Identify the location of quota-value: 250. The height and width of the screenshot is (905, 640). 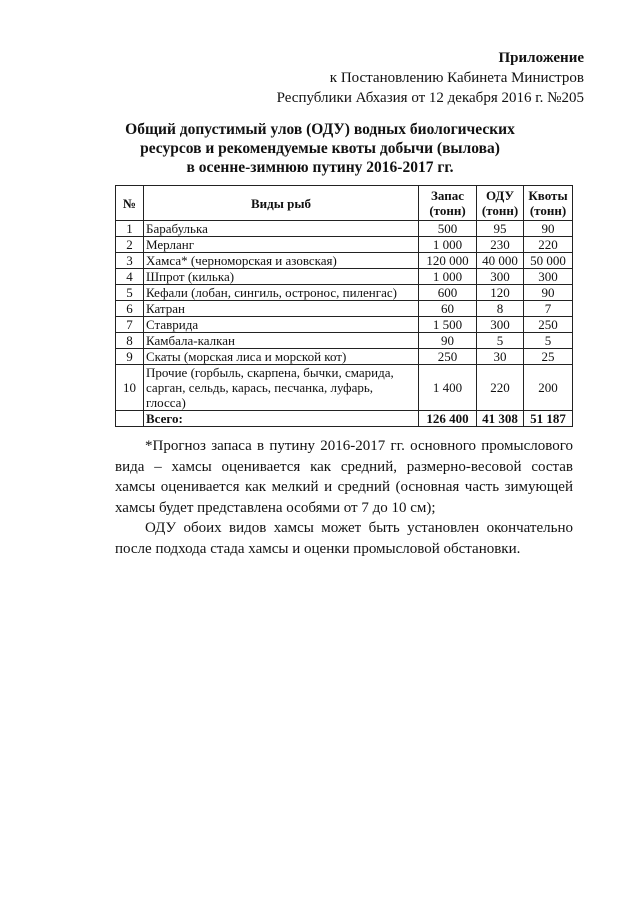
(548, 324).